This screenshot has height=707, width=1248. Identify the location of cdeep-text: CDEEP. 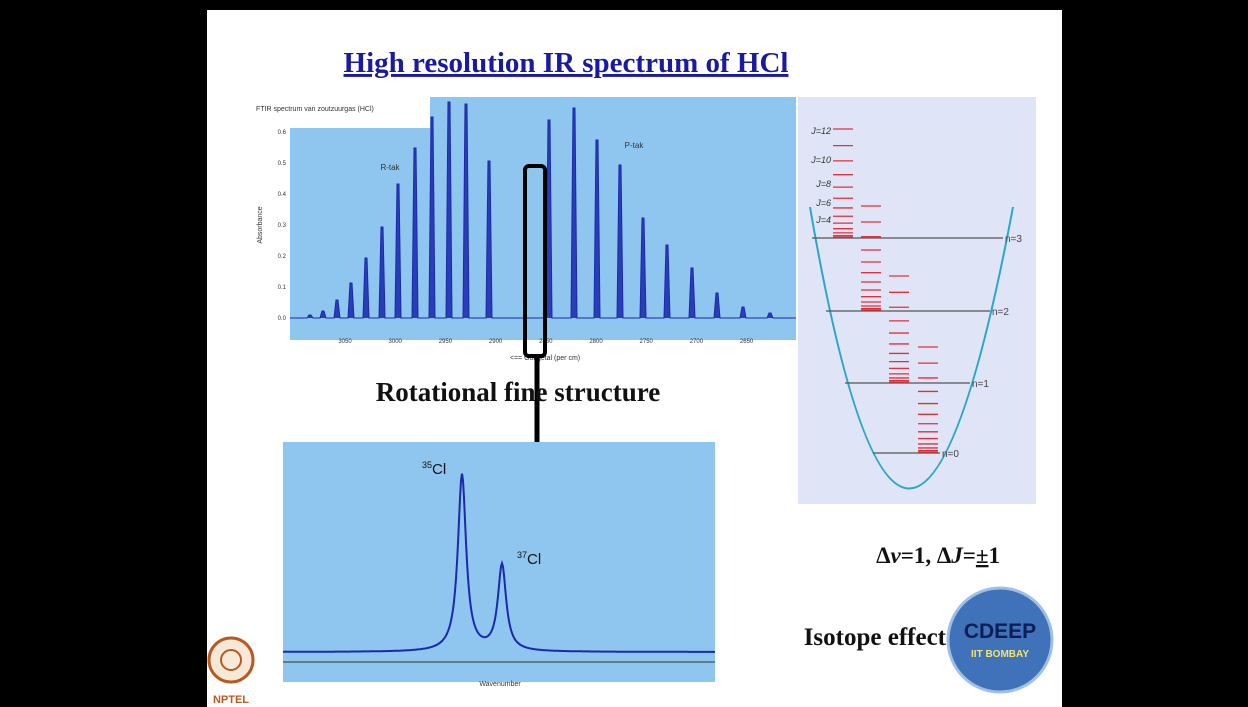
(1000, 631).